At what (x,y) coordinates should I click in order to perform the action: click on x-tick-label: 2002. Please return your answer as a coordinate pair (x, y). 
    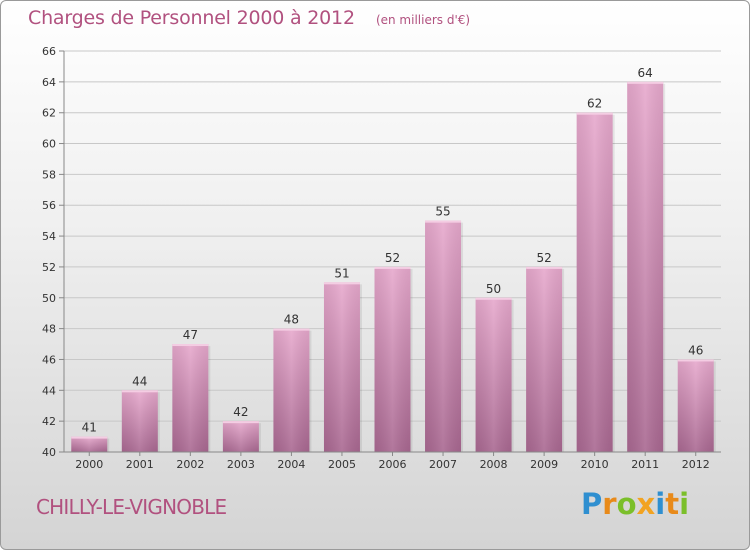
    Looking at the image, I should click on (190, 464).